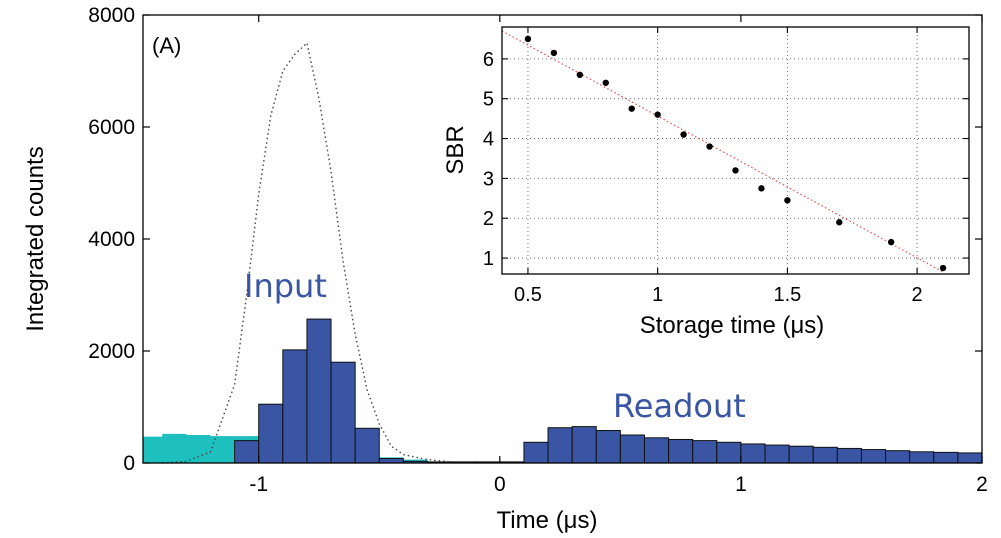  I want to click on inset-y-tick-label: 6, so click(488, 60).